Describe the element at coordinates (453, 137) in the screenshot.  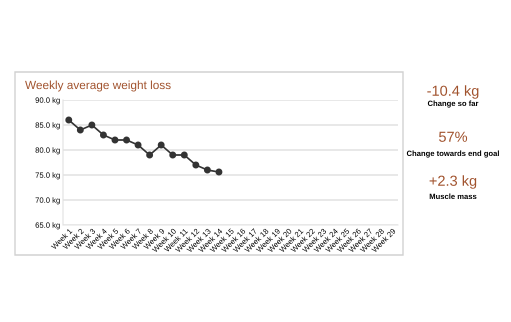
I see `text: 57%` at that location.